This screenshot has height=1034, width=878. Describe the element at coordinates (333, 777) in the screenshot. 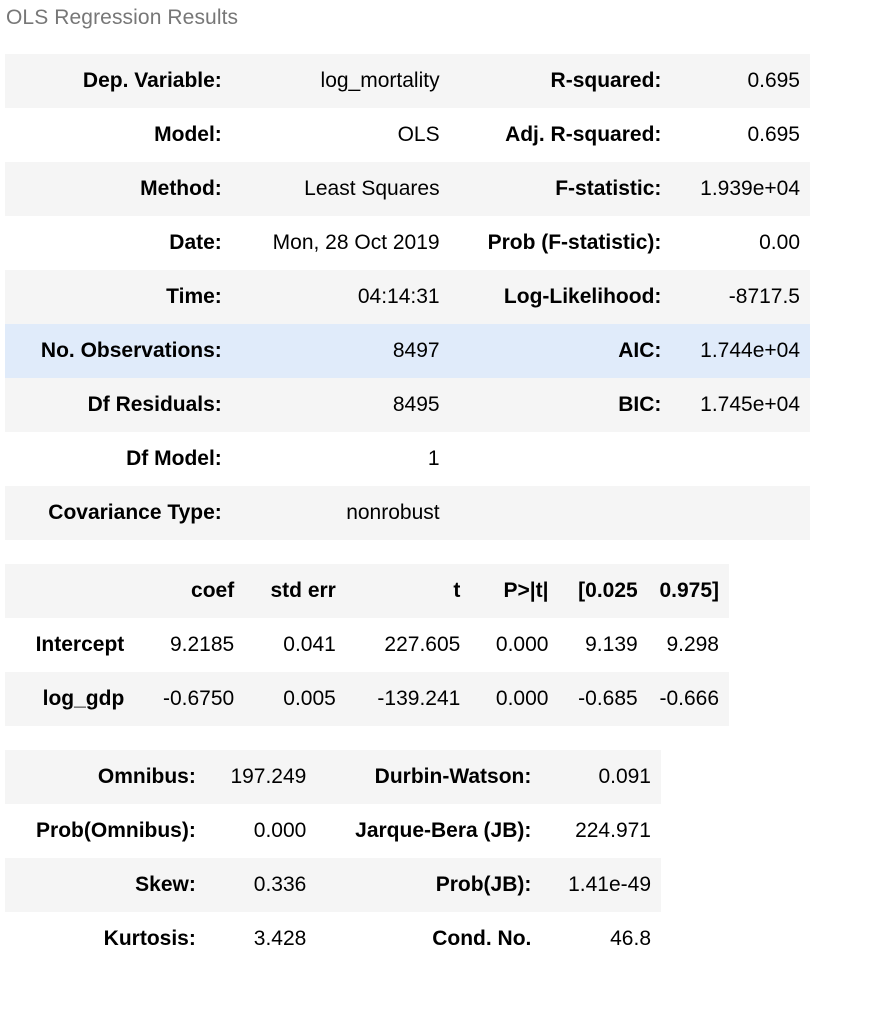

I see `table-row: Omnibus: 197.249 Durbin-Watson: 0.091` at that location.